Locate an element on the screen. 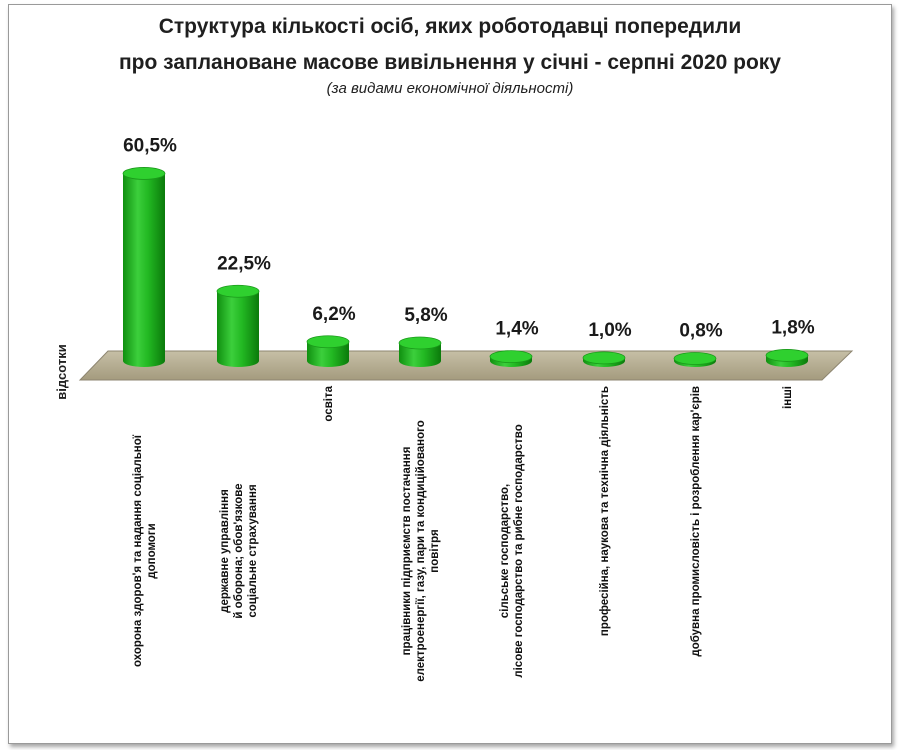  value-label: 5,8% is located at coordinates (425, 315).